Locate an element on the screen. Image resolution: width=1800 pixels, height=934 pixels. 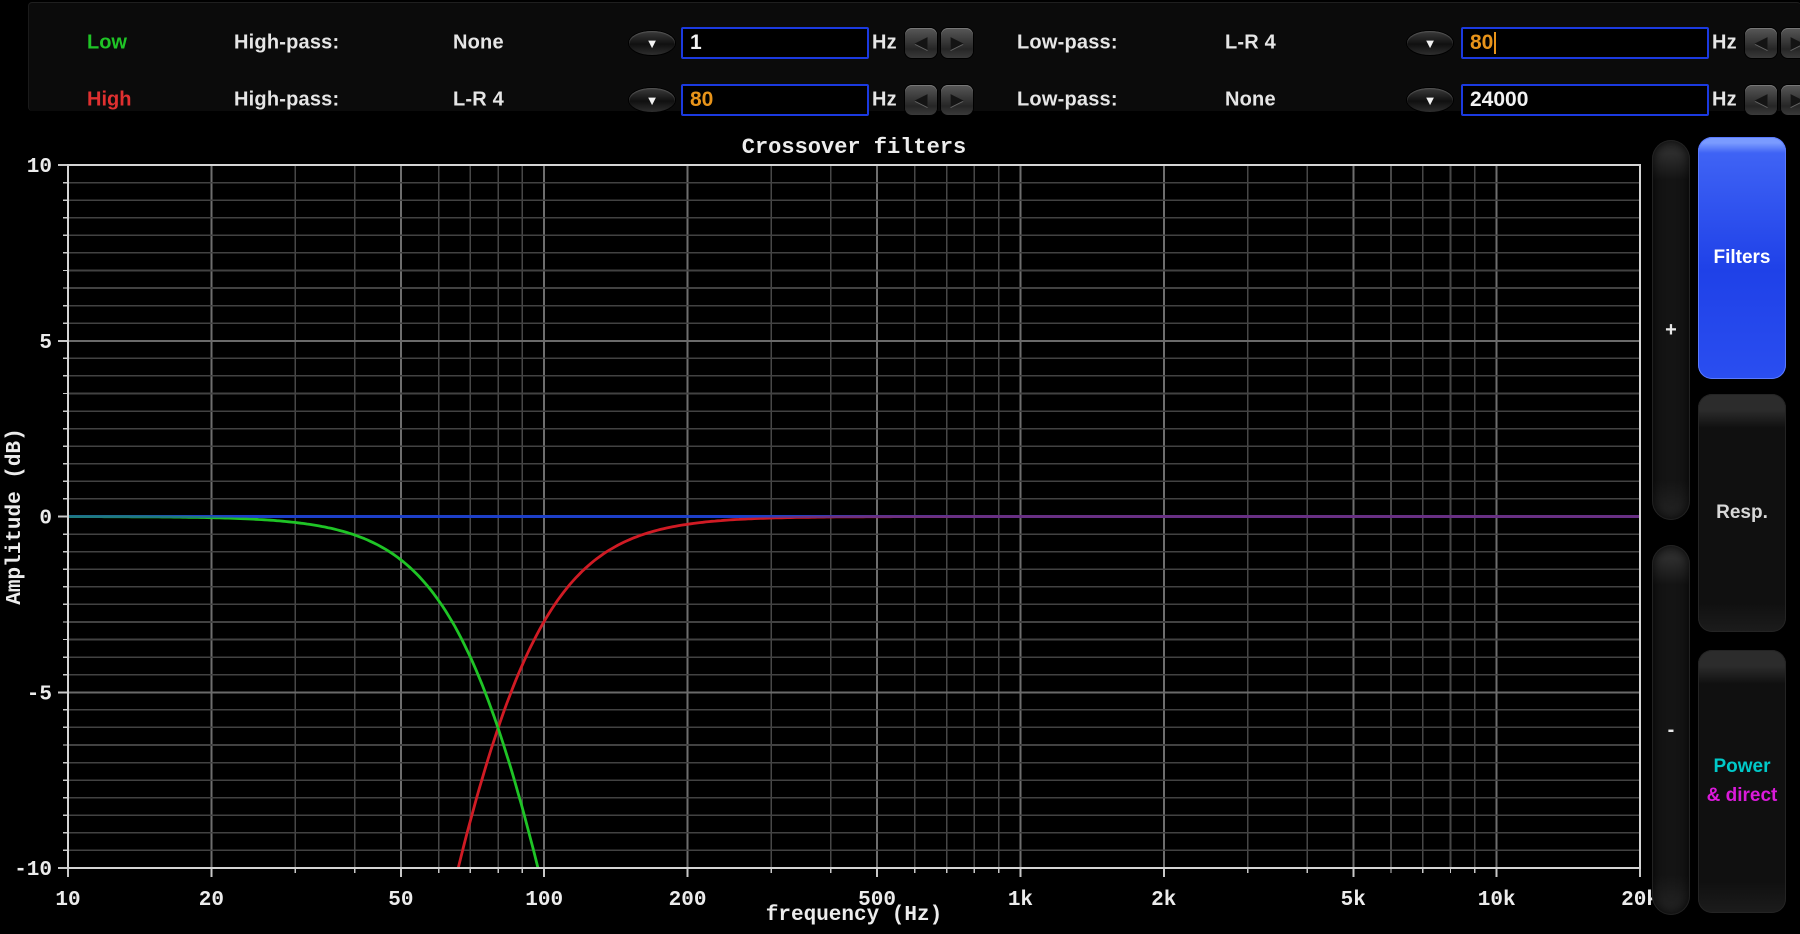
x-tick-label: 50 is located at coordinates (400, 900).